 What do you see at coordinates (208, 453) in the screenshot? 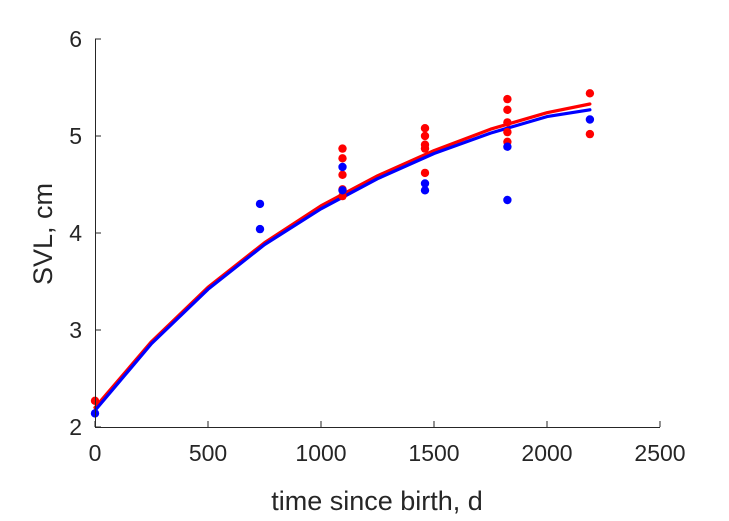
I see `x-tick-label: 500` at bounding box center [208, 453].